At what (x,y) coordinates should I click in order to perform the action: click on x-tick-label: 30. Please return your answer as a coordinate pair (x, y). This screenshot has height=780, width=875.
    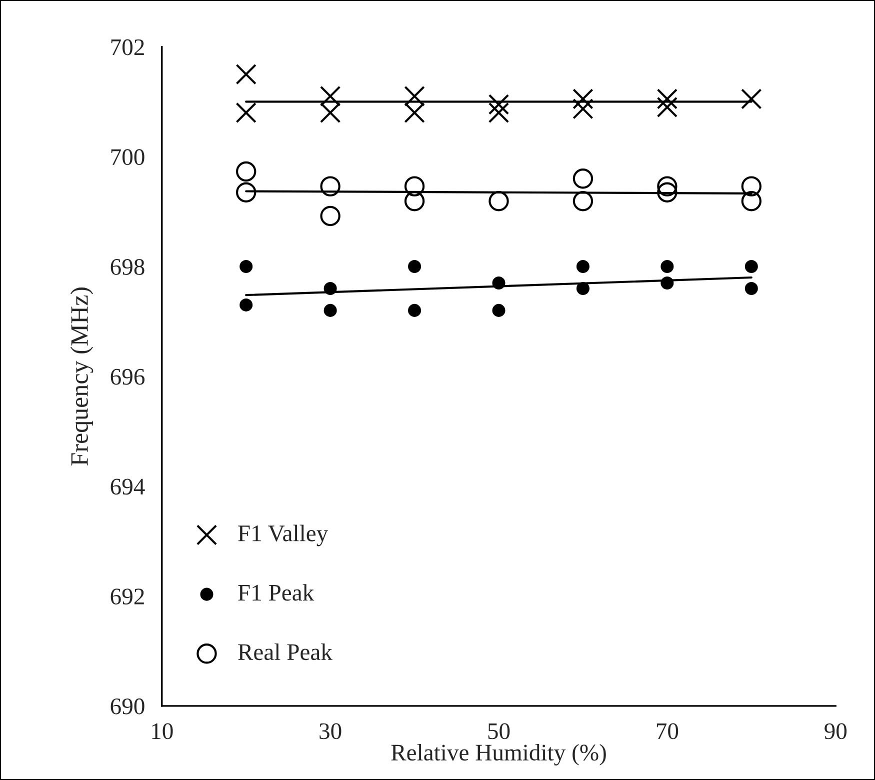
    Looking at the image, I should click on (331, 731).